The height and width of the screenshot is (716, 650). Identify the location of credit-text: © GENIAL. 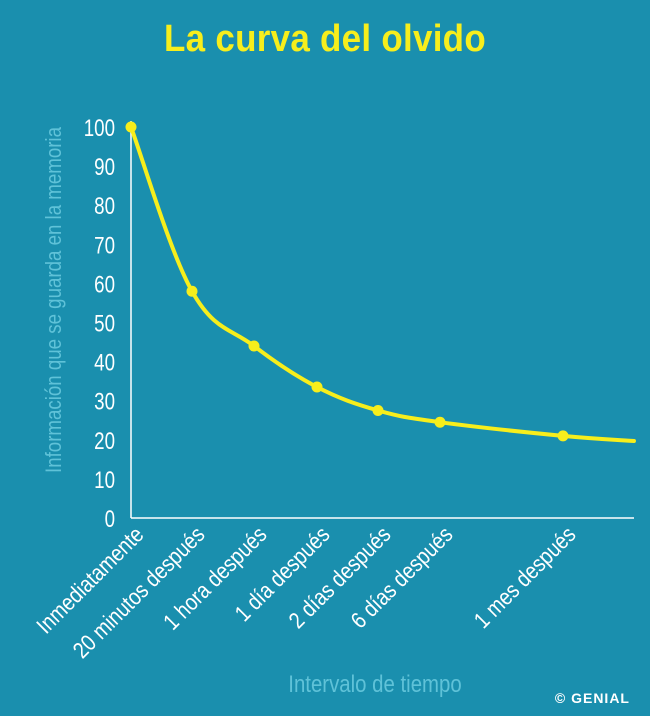
(592, 698).